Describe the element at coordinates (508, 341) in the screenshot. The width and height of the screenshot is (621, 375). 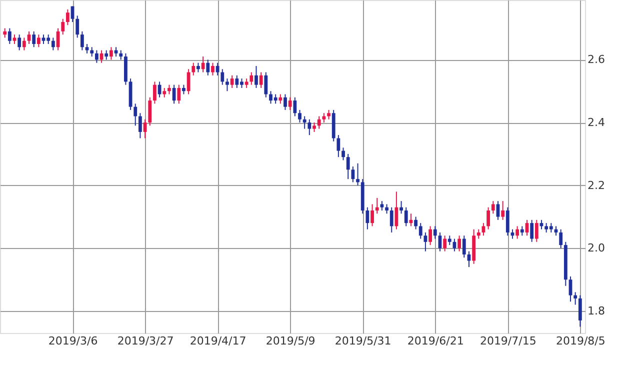
I see `x-tick-label: 2019/7/15` at that location.